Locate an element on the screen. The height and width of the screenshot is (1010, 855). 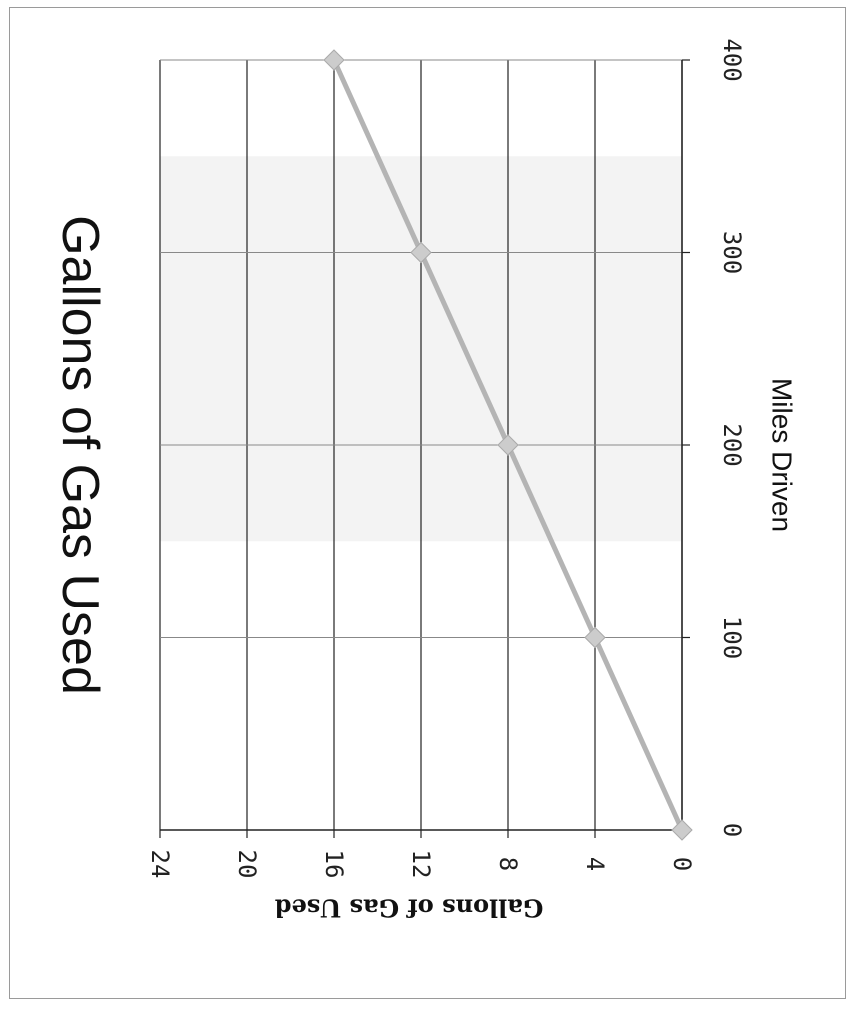
y-tick-label-12: 12 is located at coordinates (421, 864).